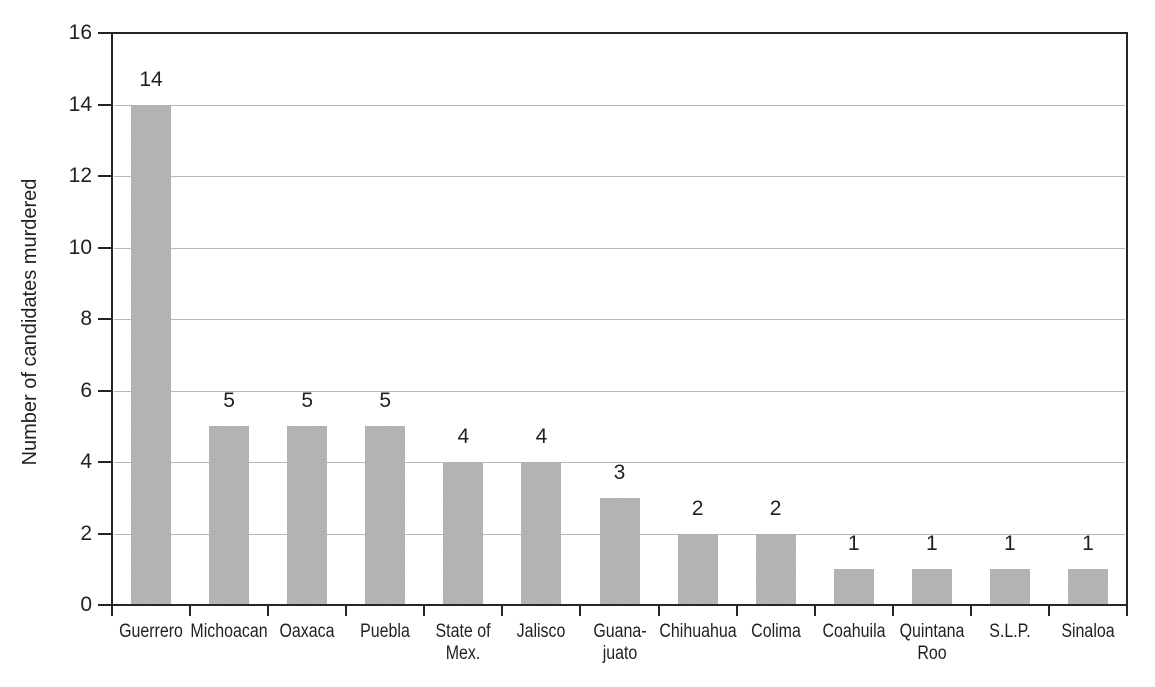  Describe the element at coordinates (86, 390) in the screenshot. I see `y-tick-label: 6` at that location.